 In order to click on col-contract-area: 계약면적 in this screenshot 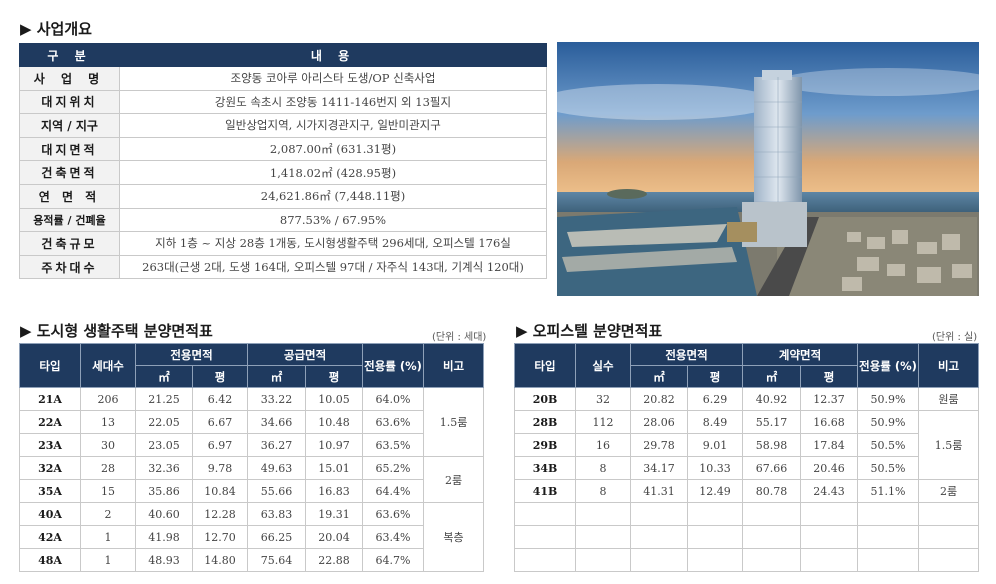, I will do `click(800, 354)`.